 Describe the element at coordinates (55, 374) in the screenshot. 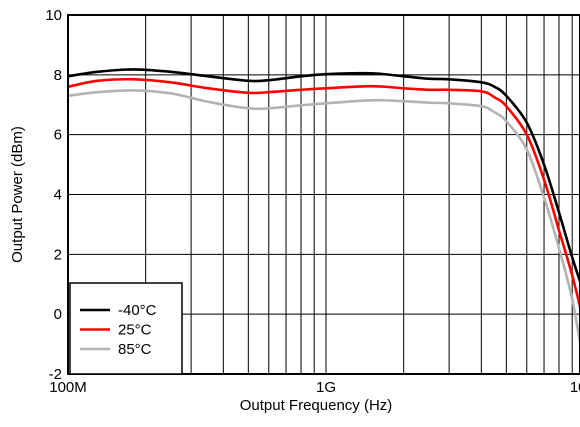

I see `y-tick-label: -2` at that location.